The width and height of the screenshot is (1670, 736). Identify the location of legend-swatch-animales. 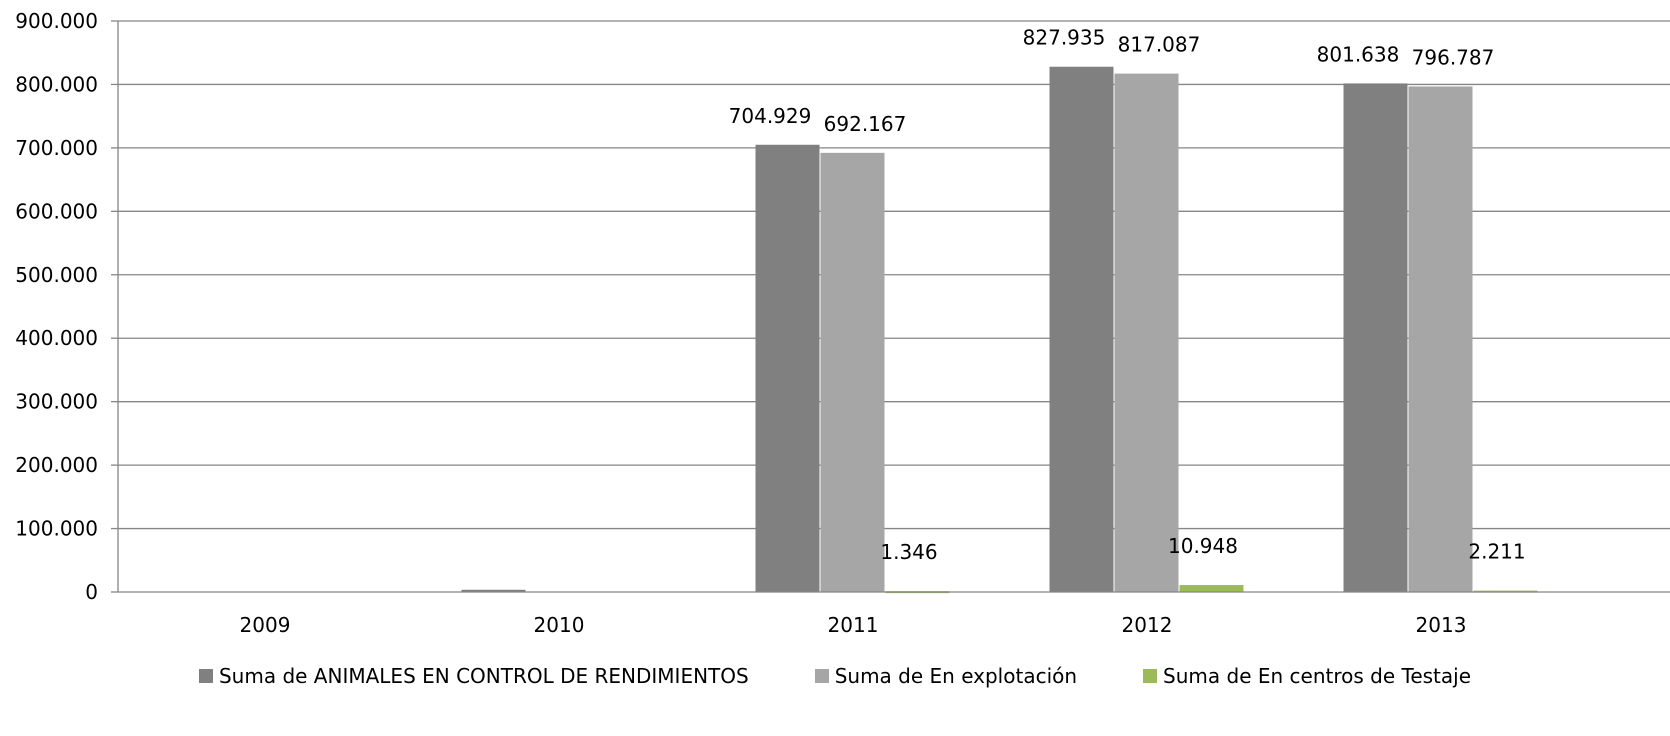
(205, 676).